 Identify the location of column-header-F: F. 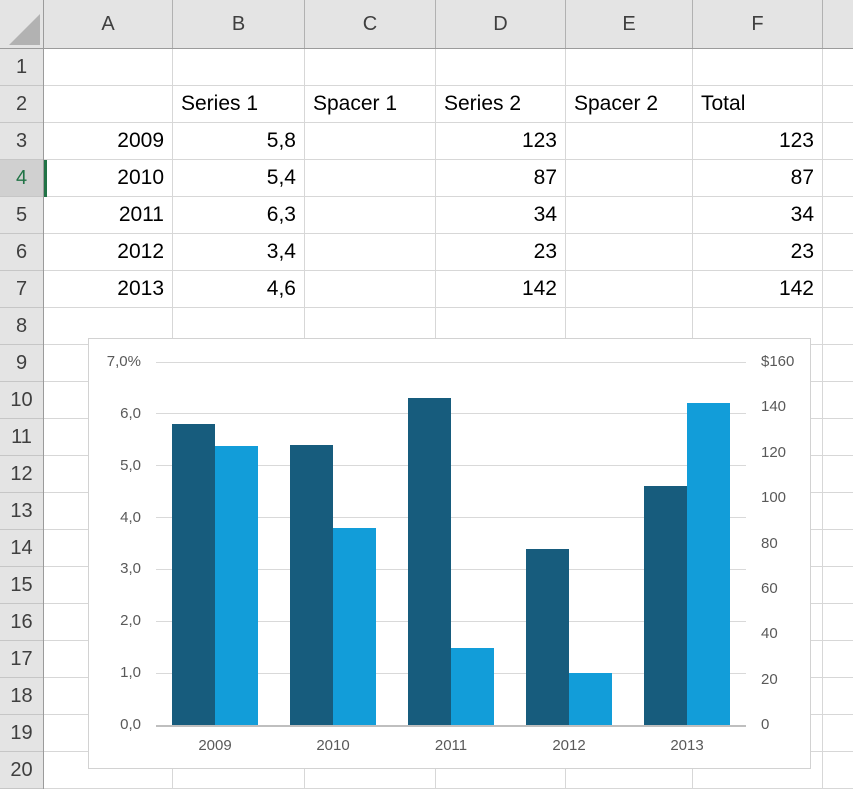
(758, 24).